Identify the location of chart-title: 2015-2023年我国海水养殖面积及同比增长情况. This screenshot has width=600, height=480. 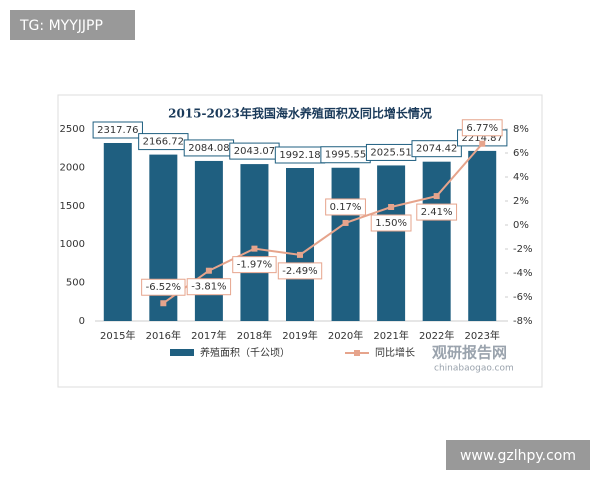
(300, 113).